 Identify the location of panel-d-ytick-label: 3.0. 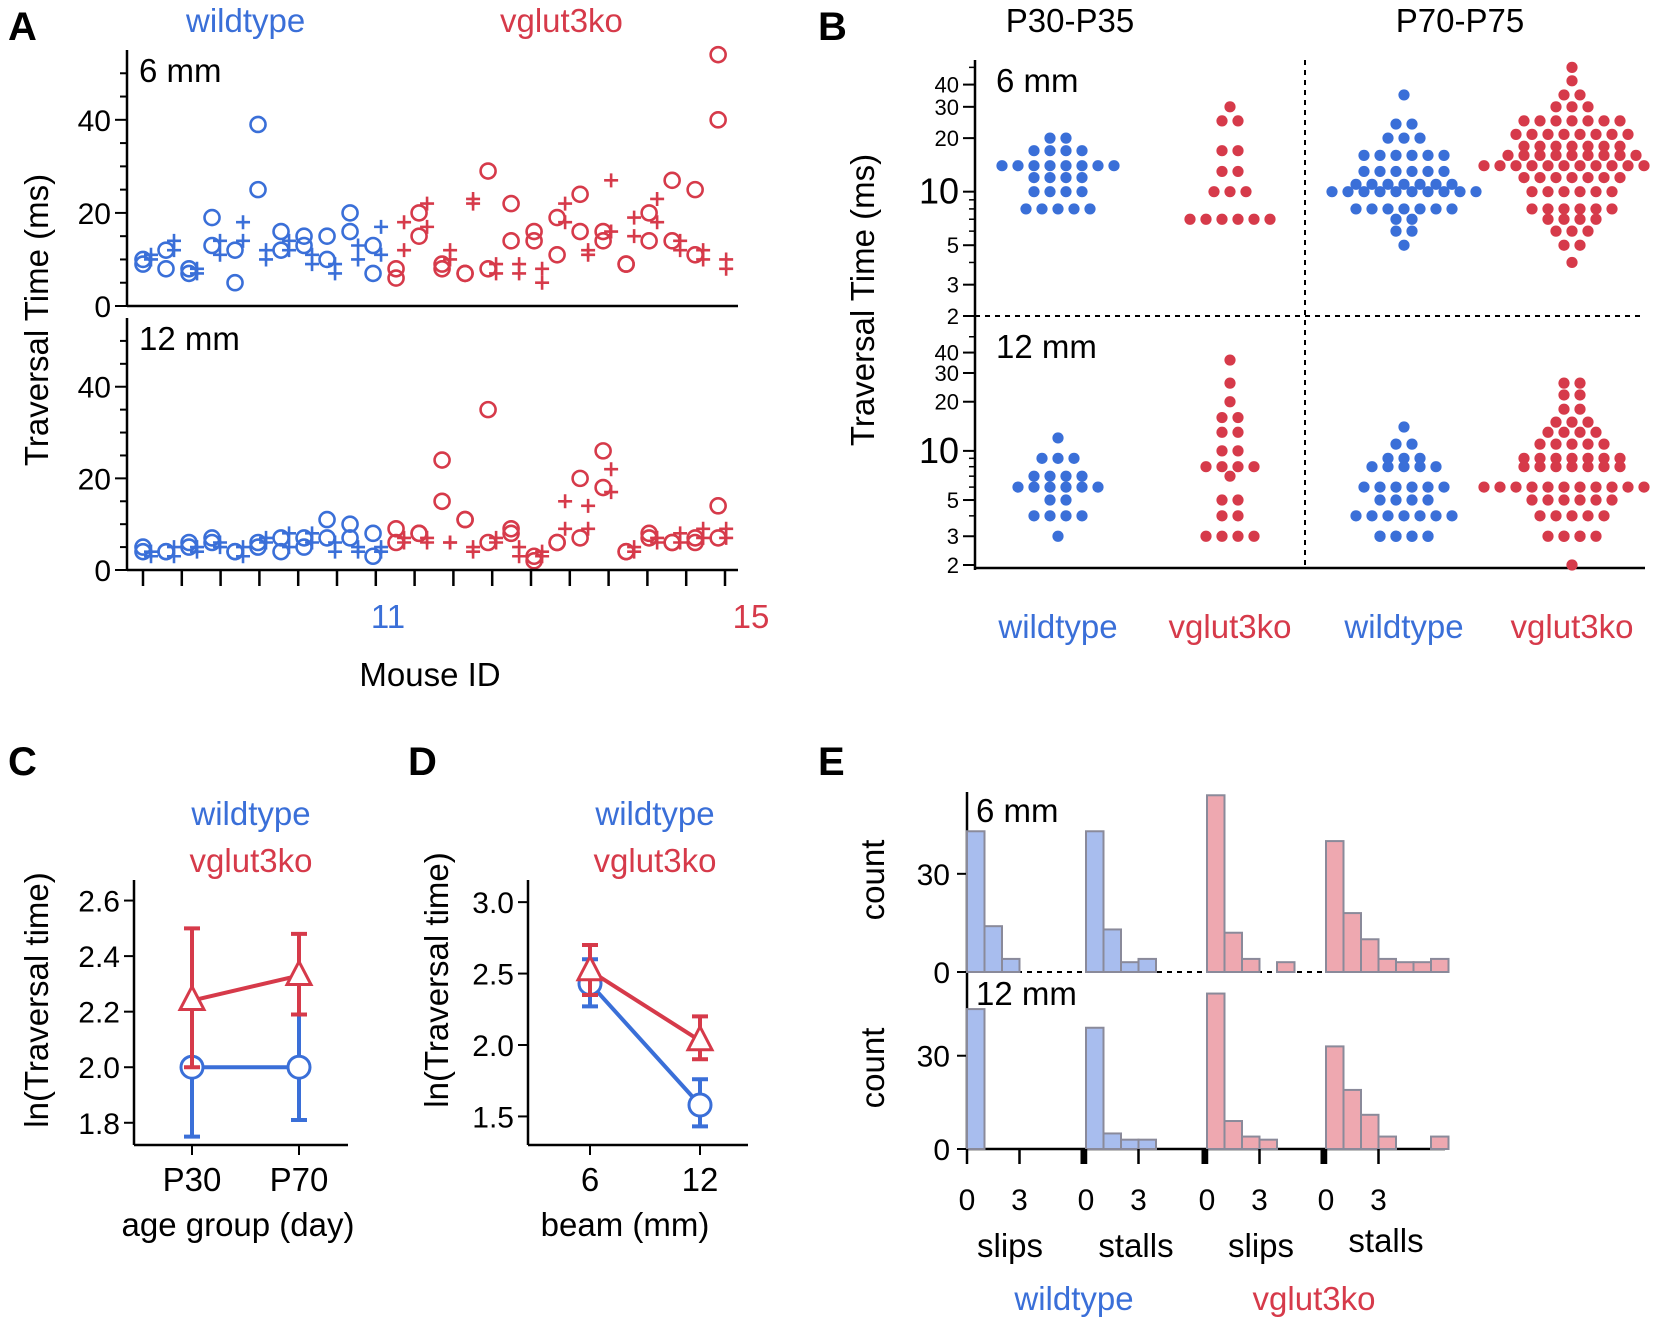
(493, 903).